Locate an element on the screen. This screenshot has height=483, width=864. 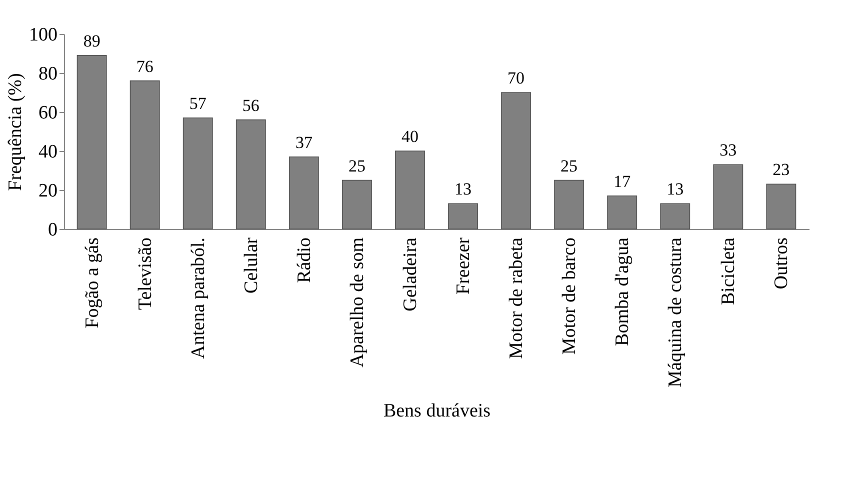
data-label: 23 is located at coordinates (781, 170).